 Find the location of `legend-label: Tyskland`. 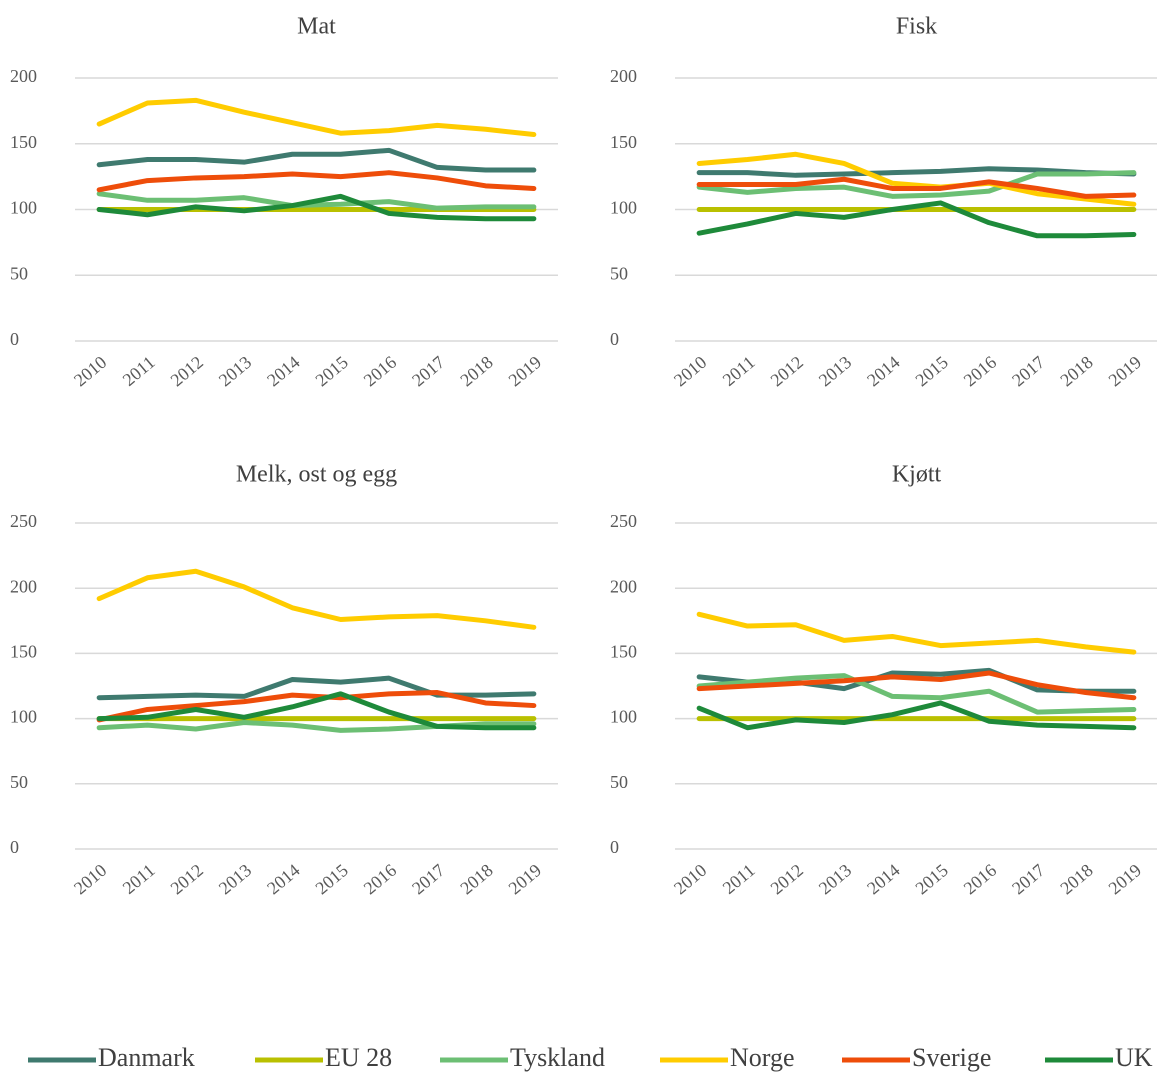

legend-label: Tyskland is located at coordinates (557, 1057).